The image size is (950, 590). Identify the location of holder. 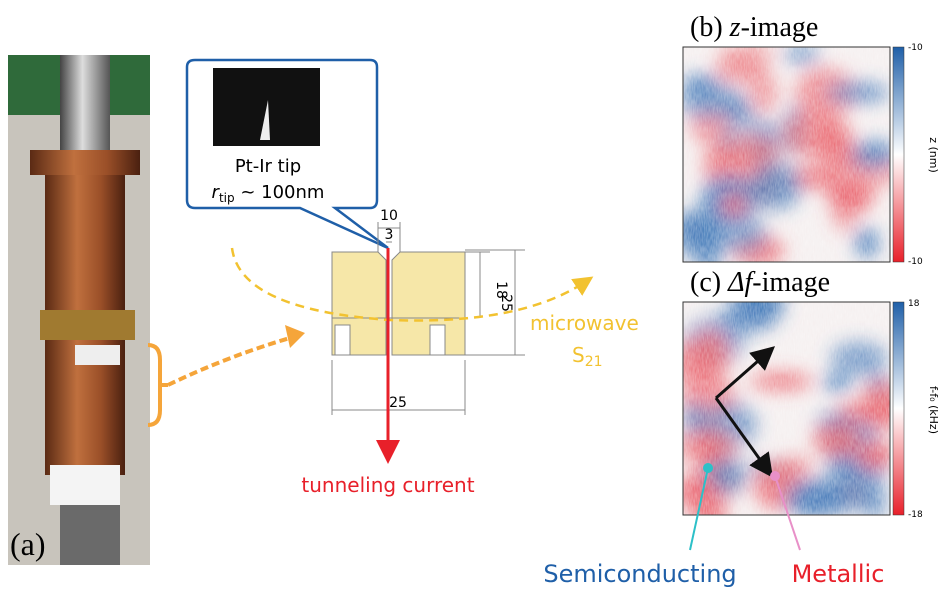
(428, 318).